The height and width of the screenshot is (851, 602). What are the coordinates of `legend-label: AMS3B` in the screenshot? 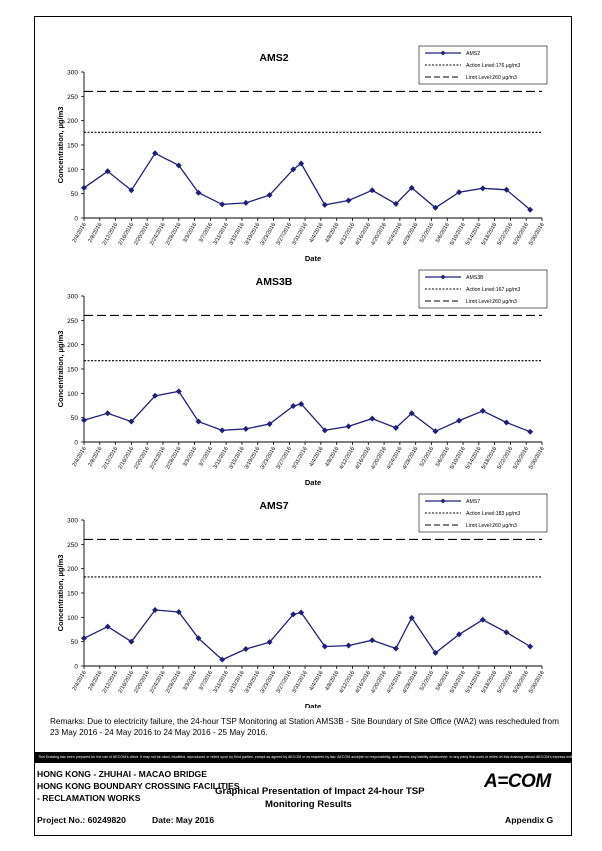 It's located at (475, 278).